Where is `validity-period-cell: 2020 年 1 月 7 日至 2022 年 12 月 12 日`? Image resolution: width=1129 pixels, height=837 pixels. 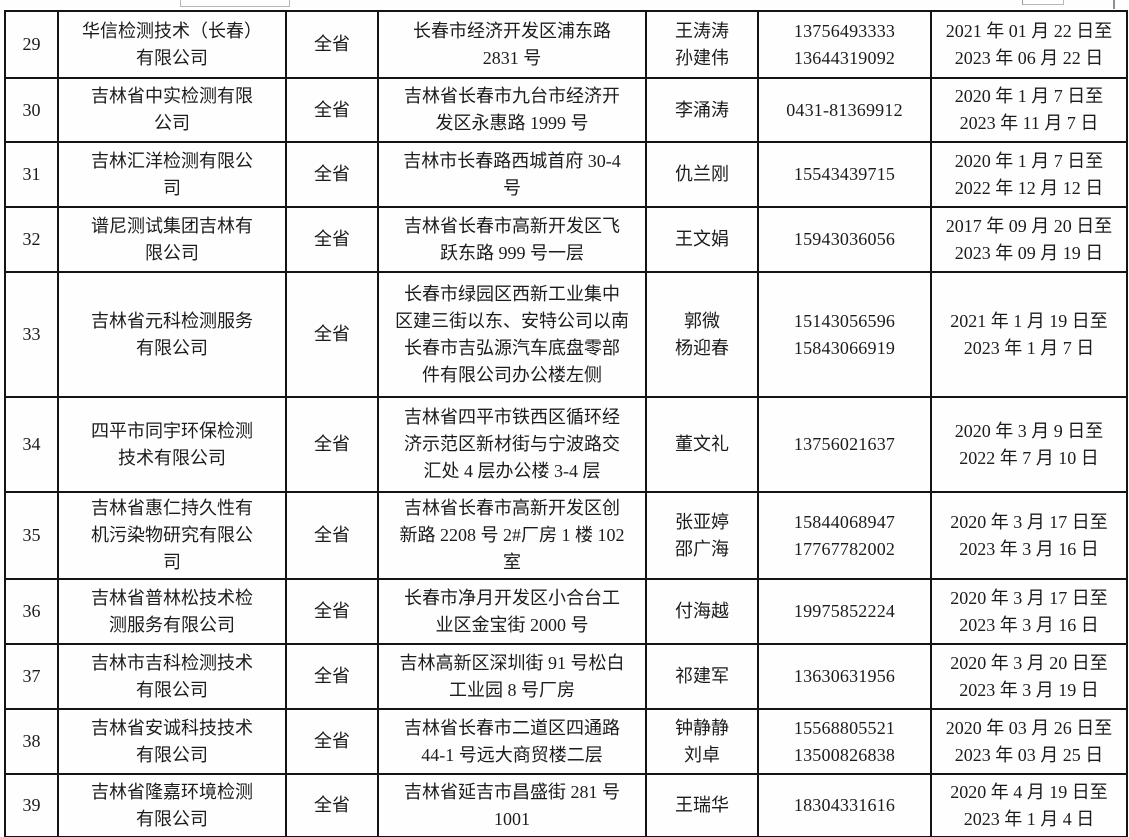 validity-period-cell: 2020 年 1 月 7 日至 2022 年 12 月 12 日 is located at coordinates (1029, 174).